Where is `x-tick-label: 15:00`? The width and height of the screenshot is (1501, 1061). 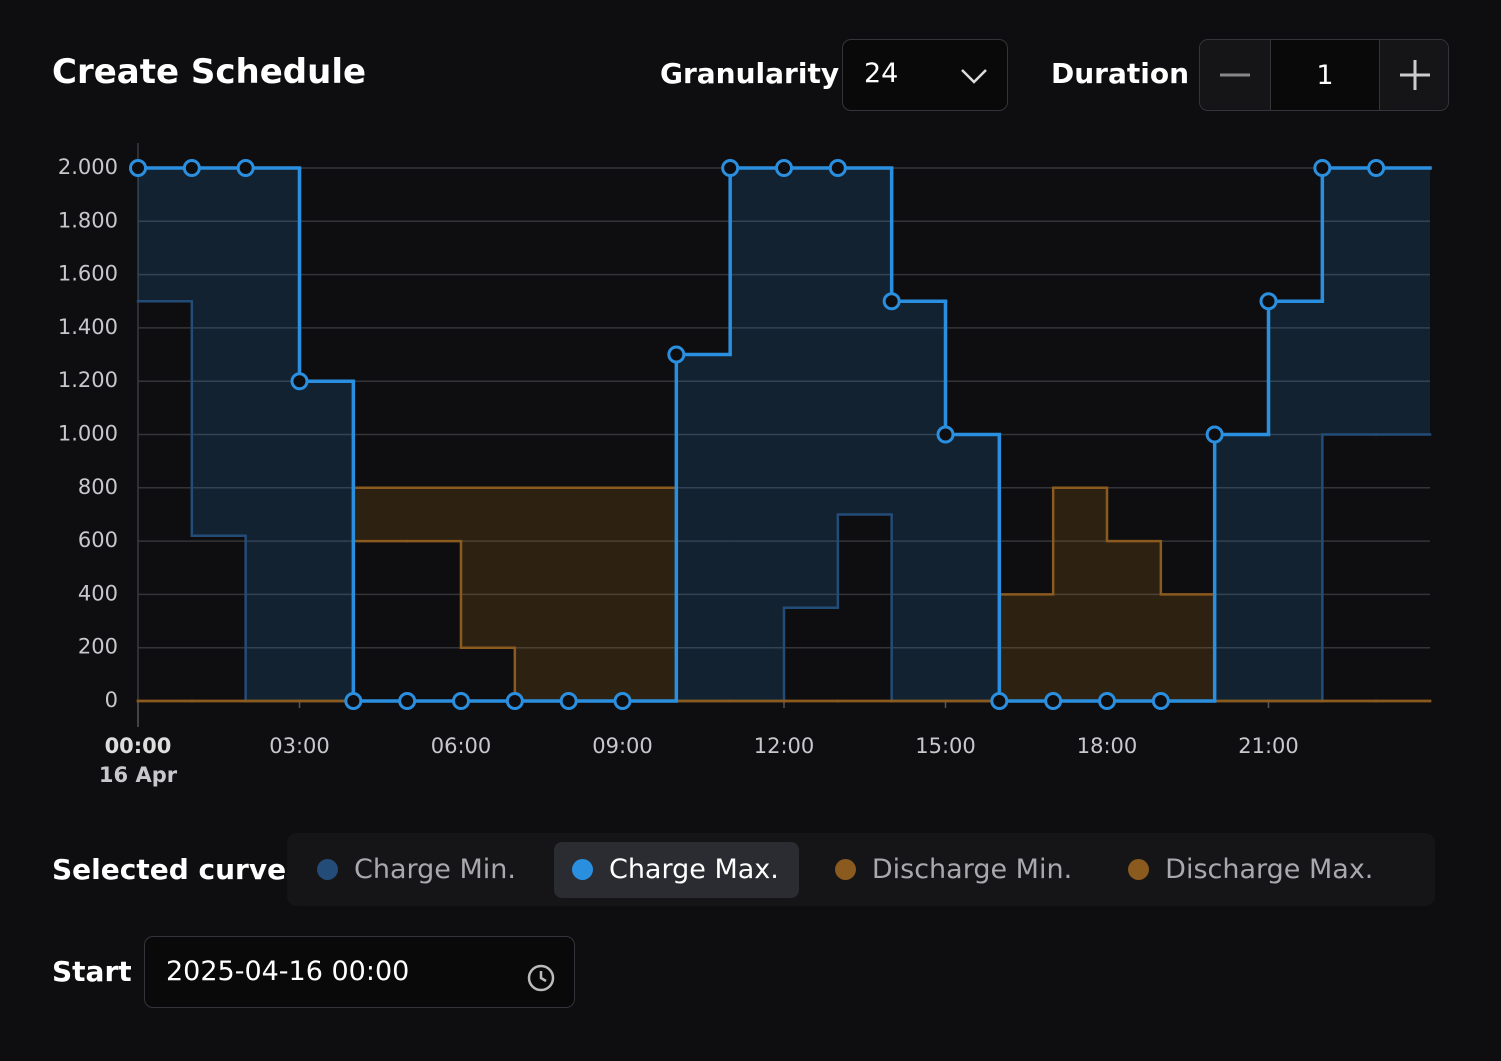
x-tick-label: 15:00 is located at coordinates (945, 746).